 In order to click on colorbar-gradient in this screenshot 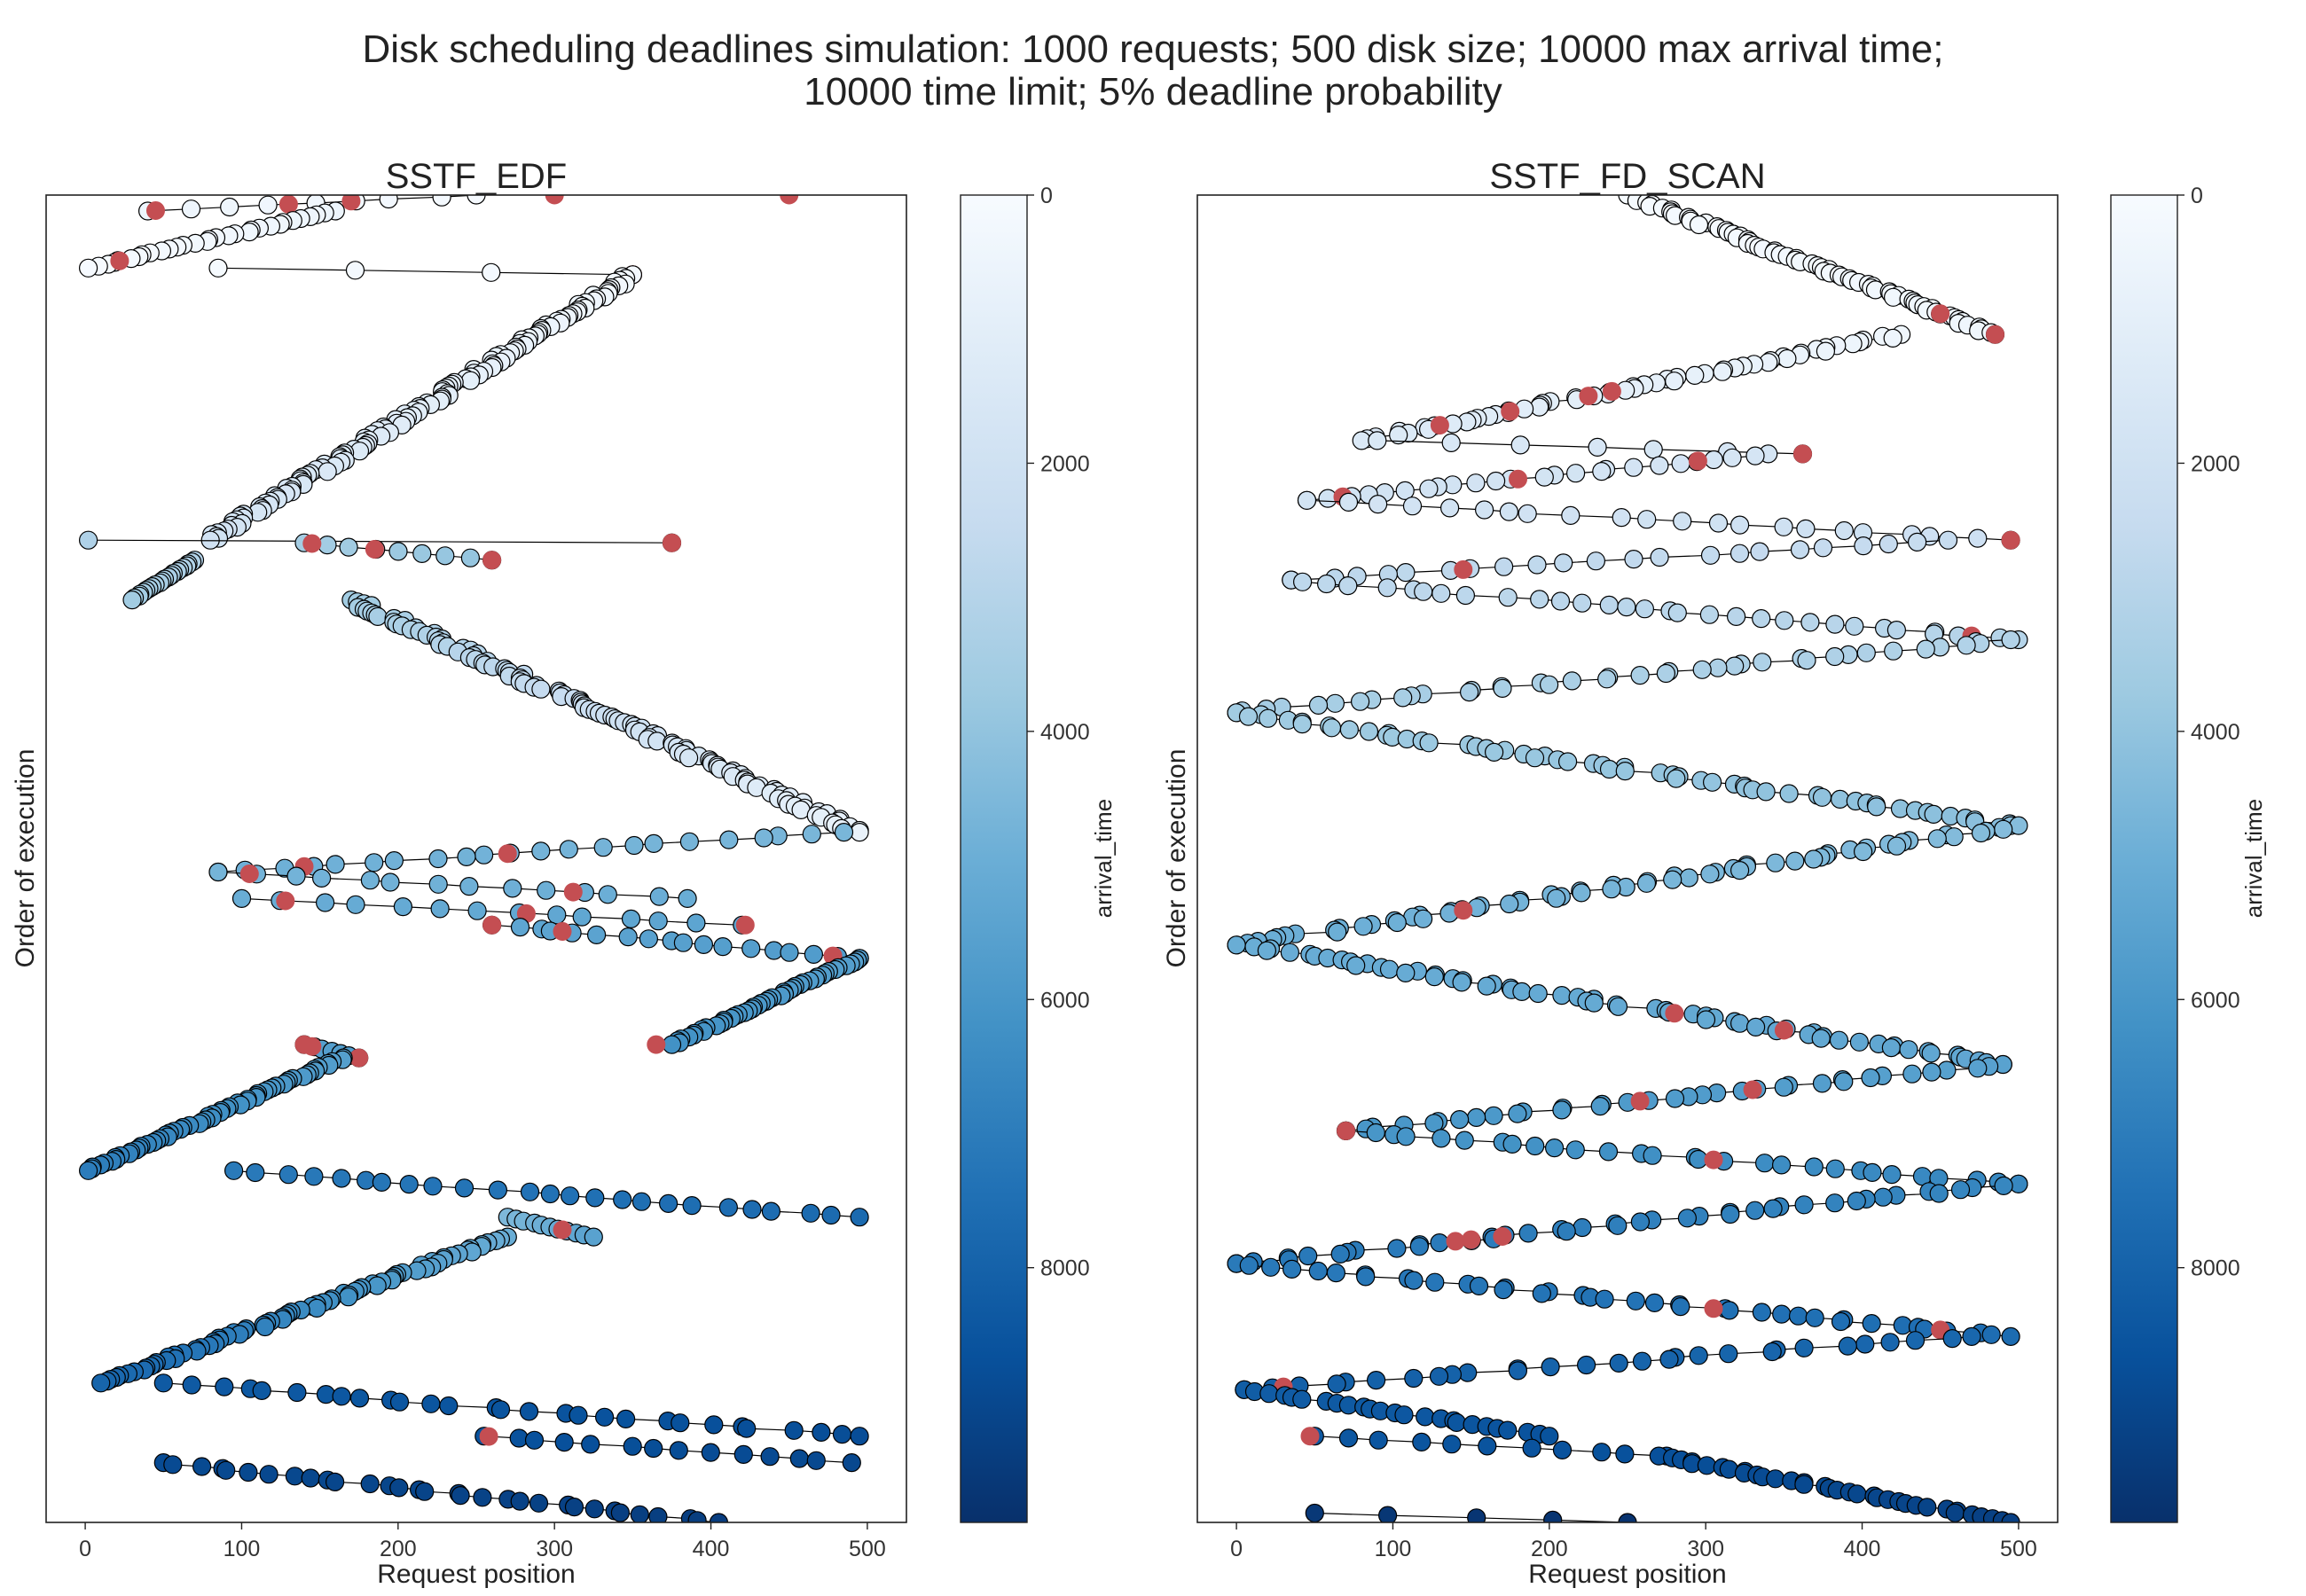, I will do `click(994, 859)`.